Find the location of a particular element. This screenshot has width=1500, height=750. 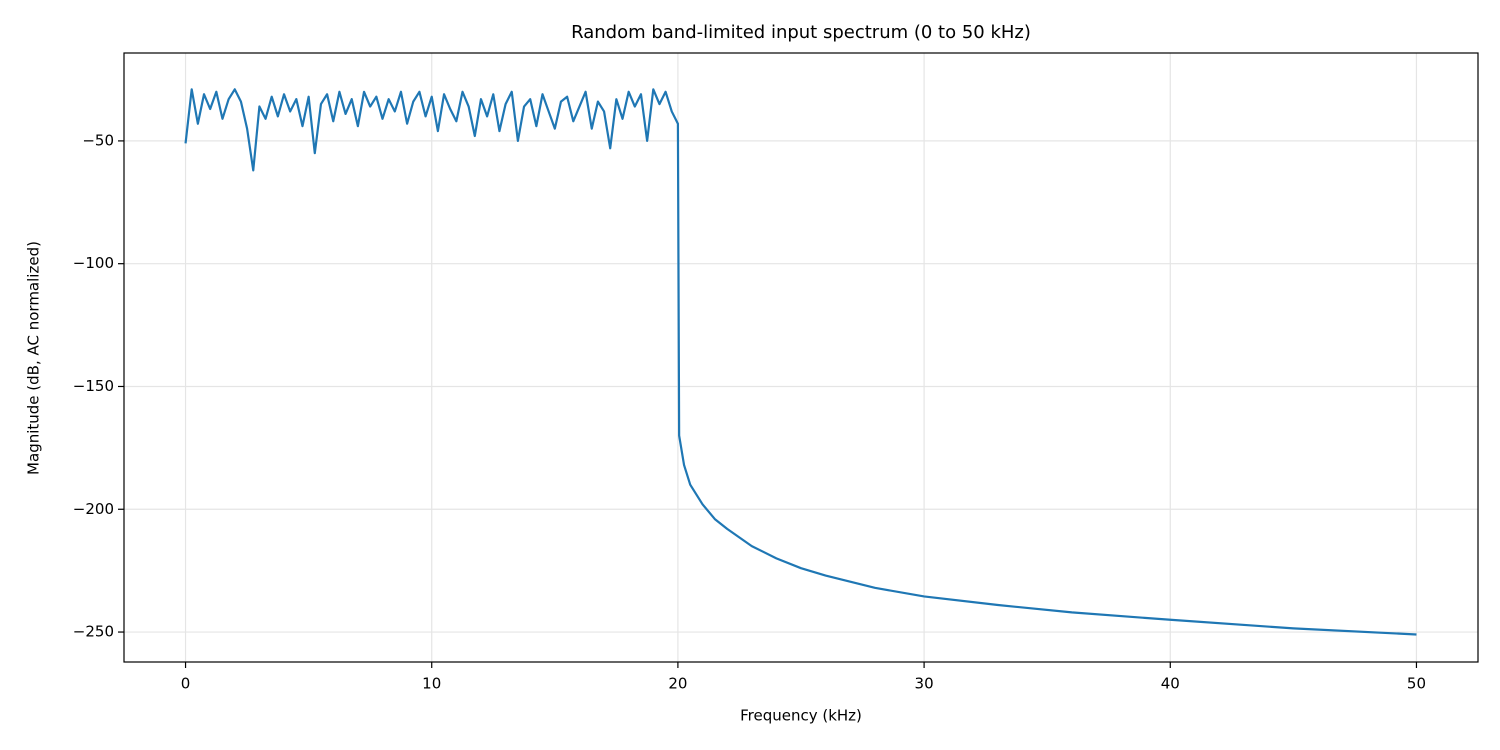

y-axis-label: Magnitude (dB, AC normalized) is located at coordinates (34, 358).